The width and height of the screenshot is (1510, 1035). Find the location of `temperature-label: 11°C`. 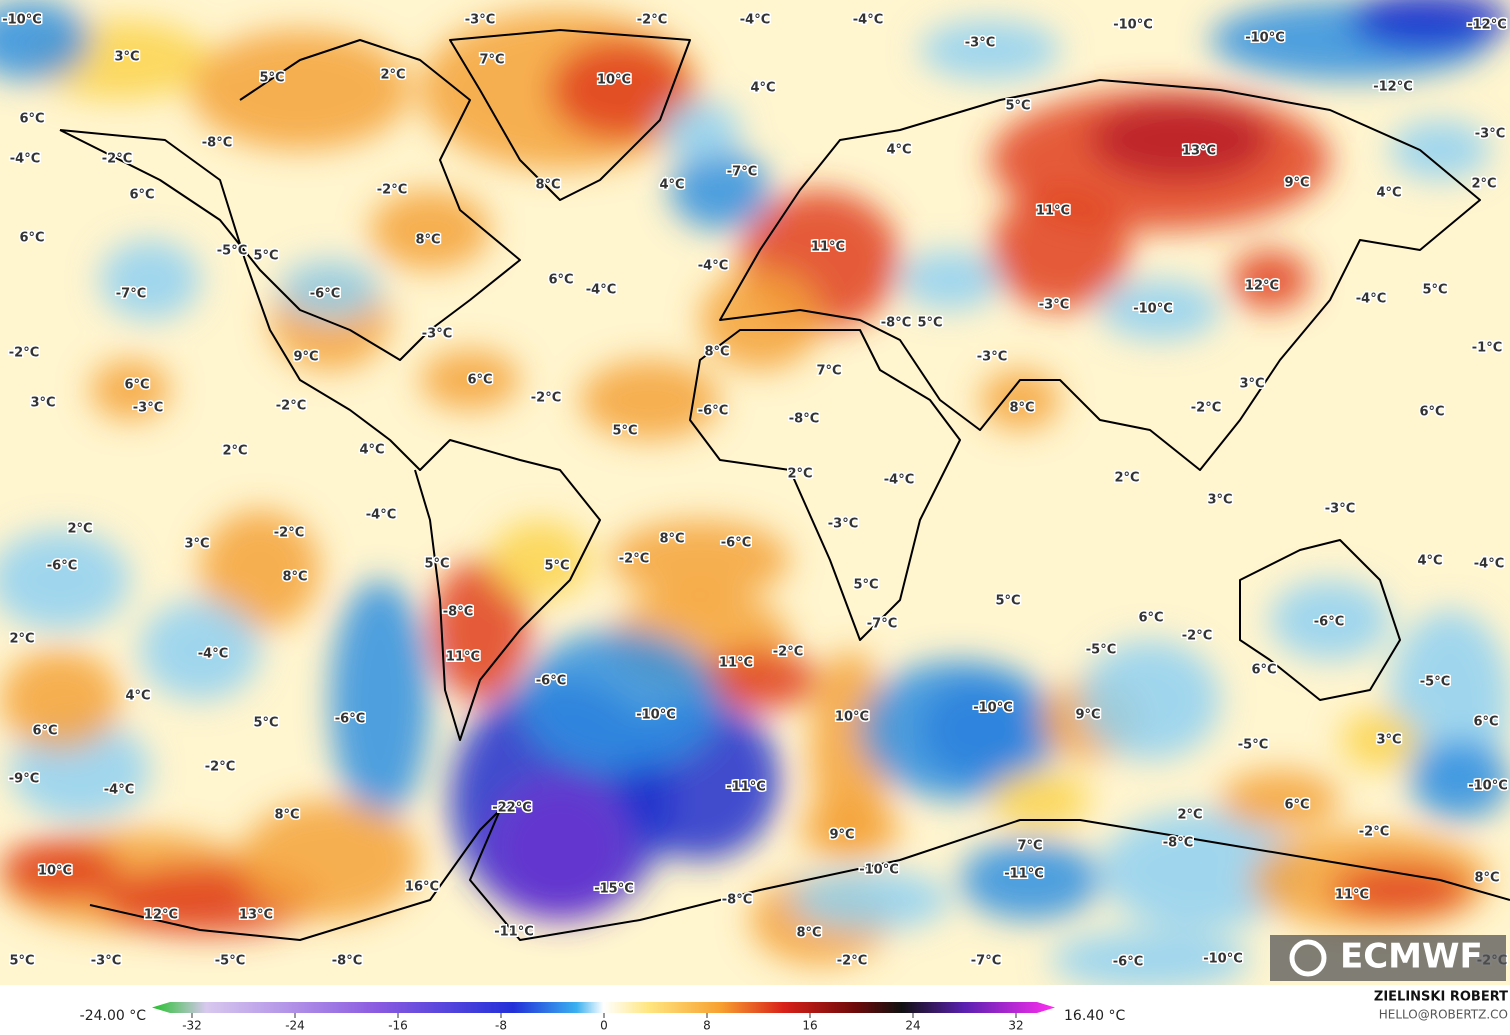

temperature-label: 11°C is located at coordinates (1053, 211).